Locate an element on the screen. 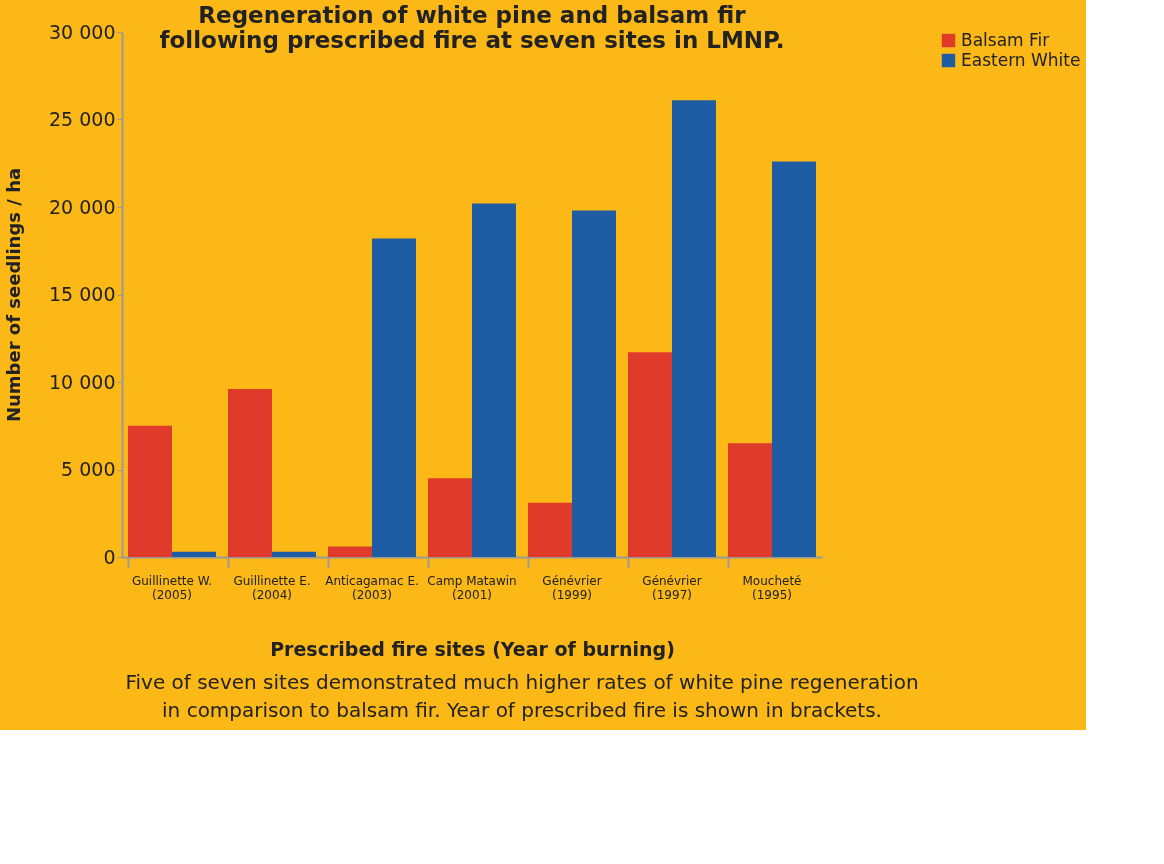 This screenshot has height=864, width=1164. y-tick-label: 25 000 is located at coordinates (82, 119).